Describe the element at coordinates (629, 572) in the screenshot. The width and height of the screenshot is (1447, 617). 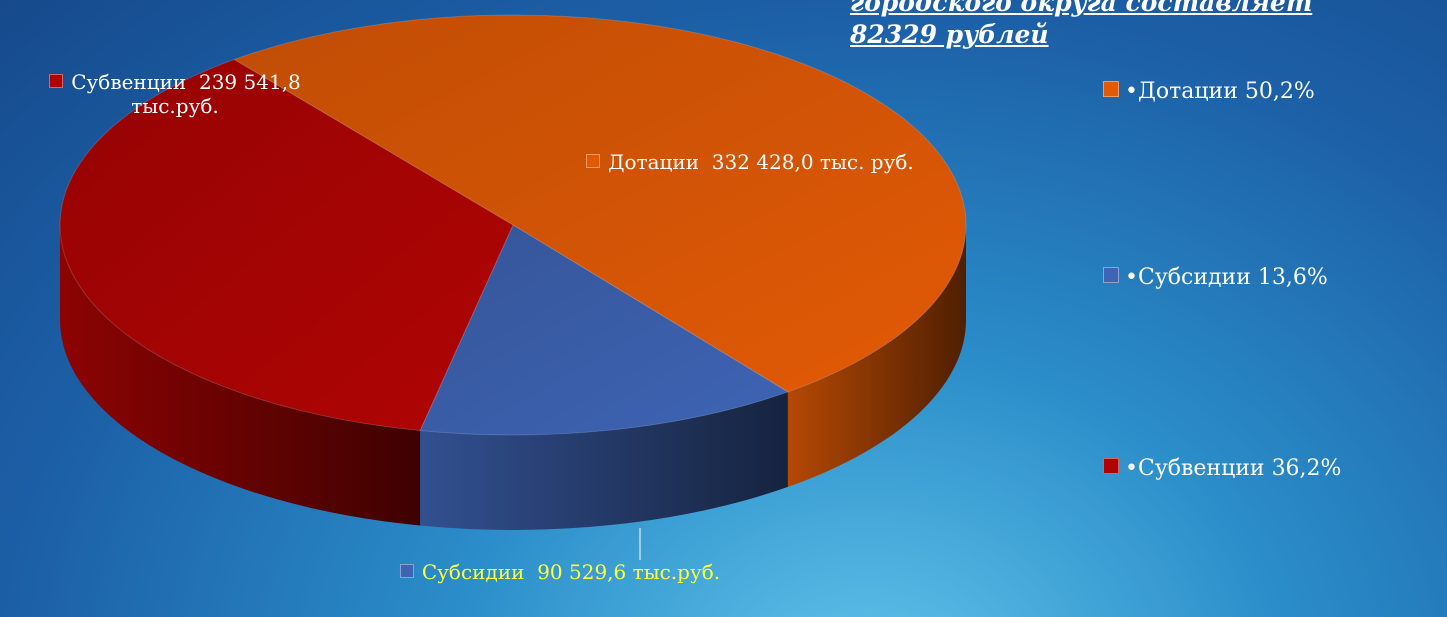
I see `value-label: 90 529,6 тыс.руб.` at that location.